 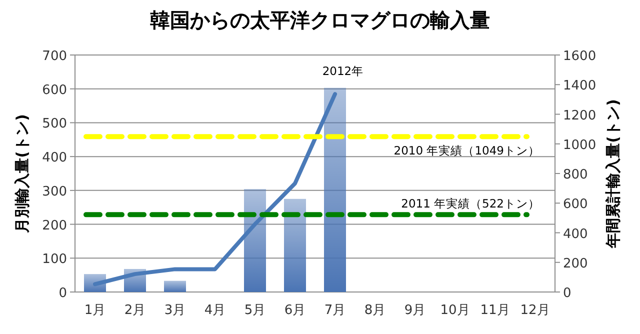 I want to click on xtick: 4月, so click(x=215, y=310).